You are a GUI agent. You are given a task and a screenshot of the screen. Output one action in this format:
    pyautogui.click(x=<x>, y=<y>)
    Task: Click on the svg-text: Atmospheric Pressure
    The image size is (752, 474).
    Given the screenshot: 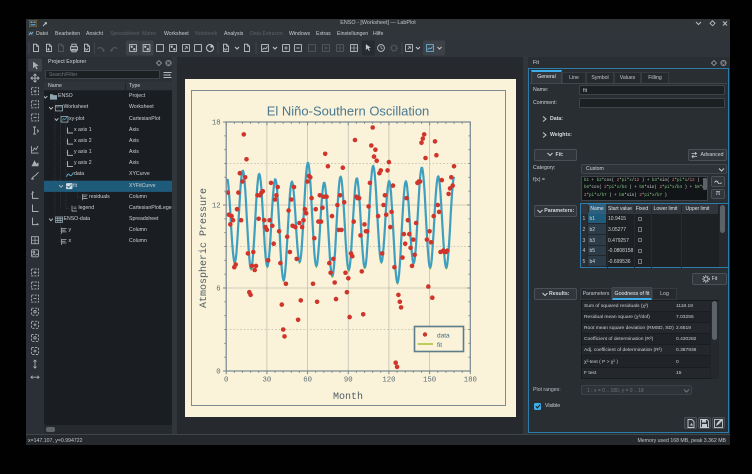 What is the action you would take?
    pyautogui.click(x=204, y=248)
    